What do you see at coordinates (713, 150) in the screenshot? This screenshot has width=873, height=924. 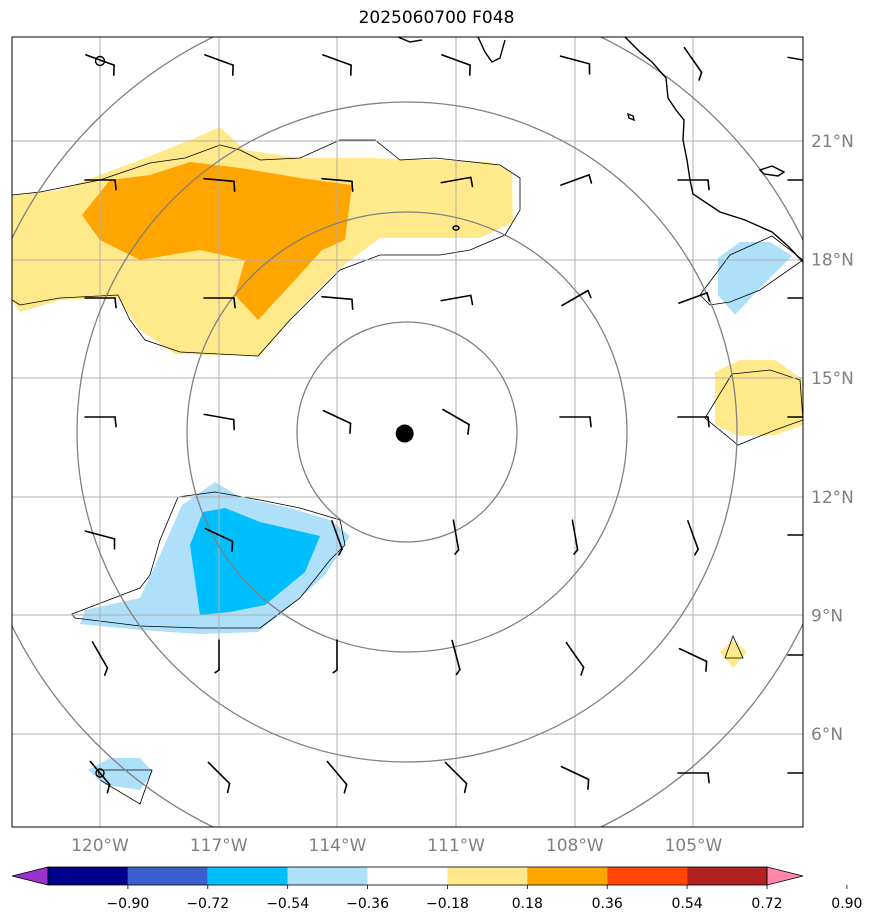 I see `coastline-mainland` at bounding box center [713, 150].